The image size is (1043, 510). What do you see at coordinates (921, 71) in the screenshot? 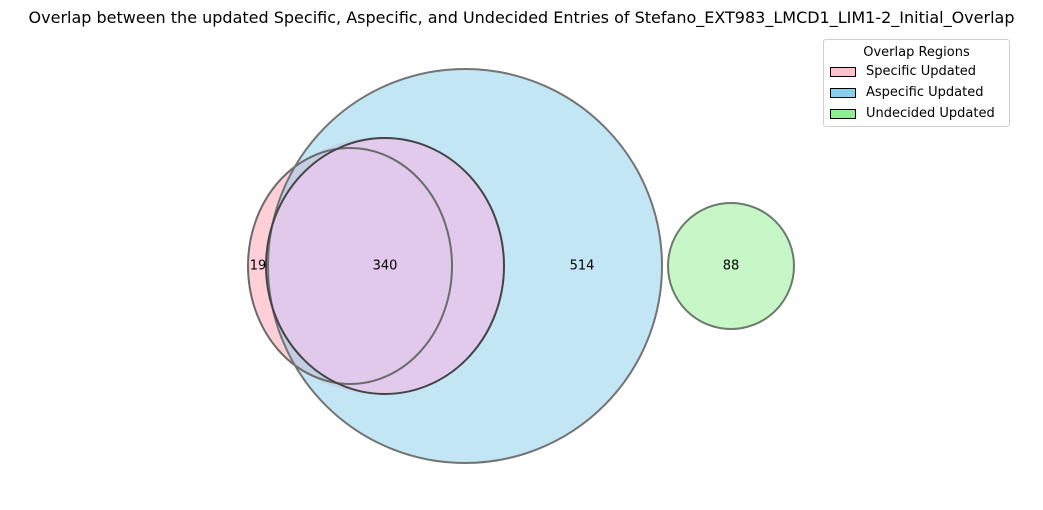
I see `legend-label-specific: Specific Updated` at bounding box center [921, 71].